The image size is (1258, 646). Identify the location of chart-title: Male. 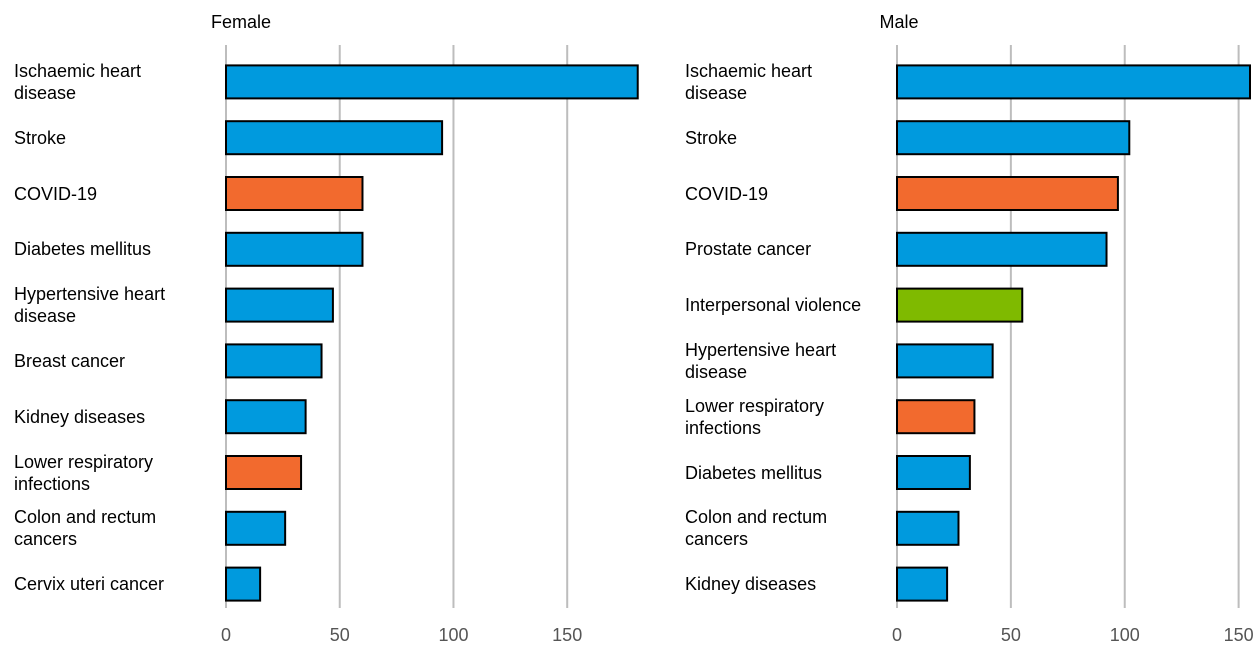
(898, 22).